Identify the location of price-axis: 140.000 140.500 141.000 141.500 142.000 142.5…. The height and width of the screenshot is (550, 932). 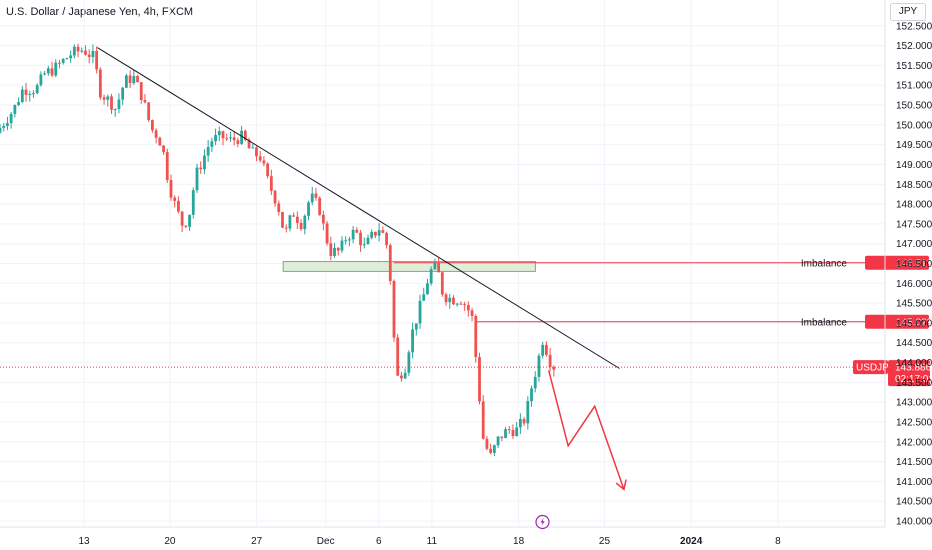
(908, 264).